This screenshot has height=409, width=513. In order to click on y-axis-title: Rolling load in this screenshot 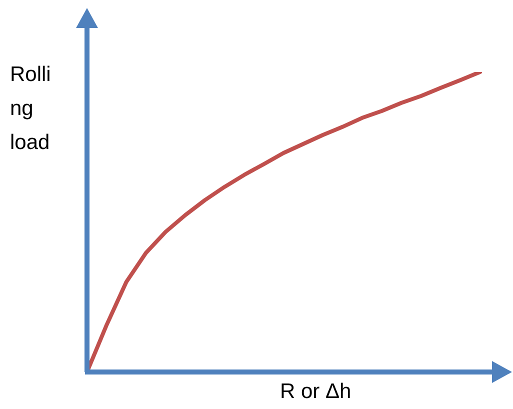, I will do `click(31, 109)`.